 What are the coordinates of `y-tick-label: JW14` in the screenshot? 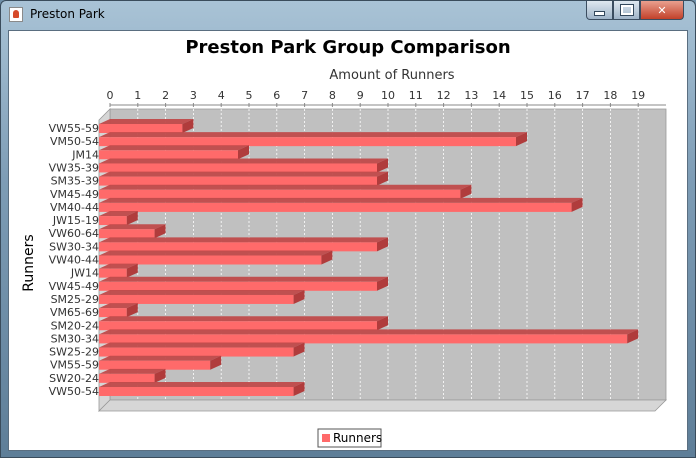 It's located at (84, 273).